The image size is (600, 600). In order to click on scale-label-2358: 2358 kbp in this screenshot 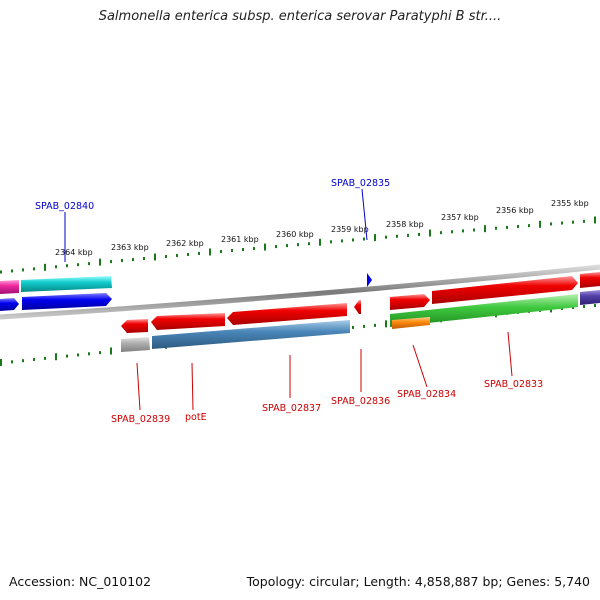, I will do `click(405, 224)`.